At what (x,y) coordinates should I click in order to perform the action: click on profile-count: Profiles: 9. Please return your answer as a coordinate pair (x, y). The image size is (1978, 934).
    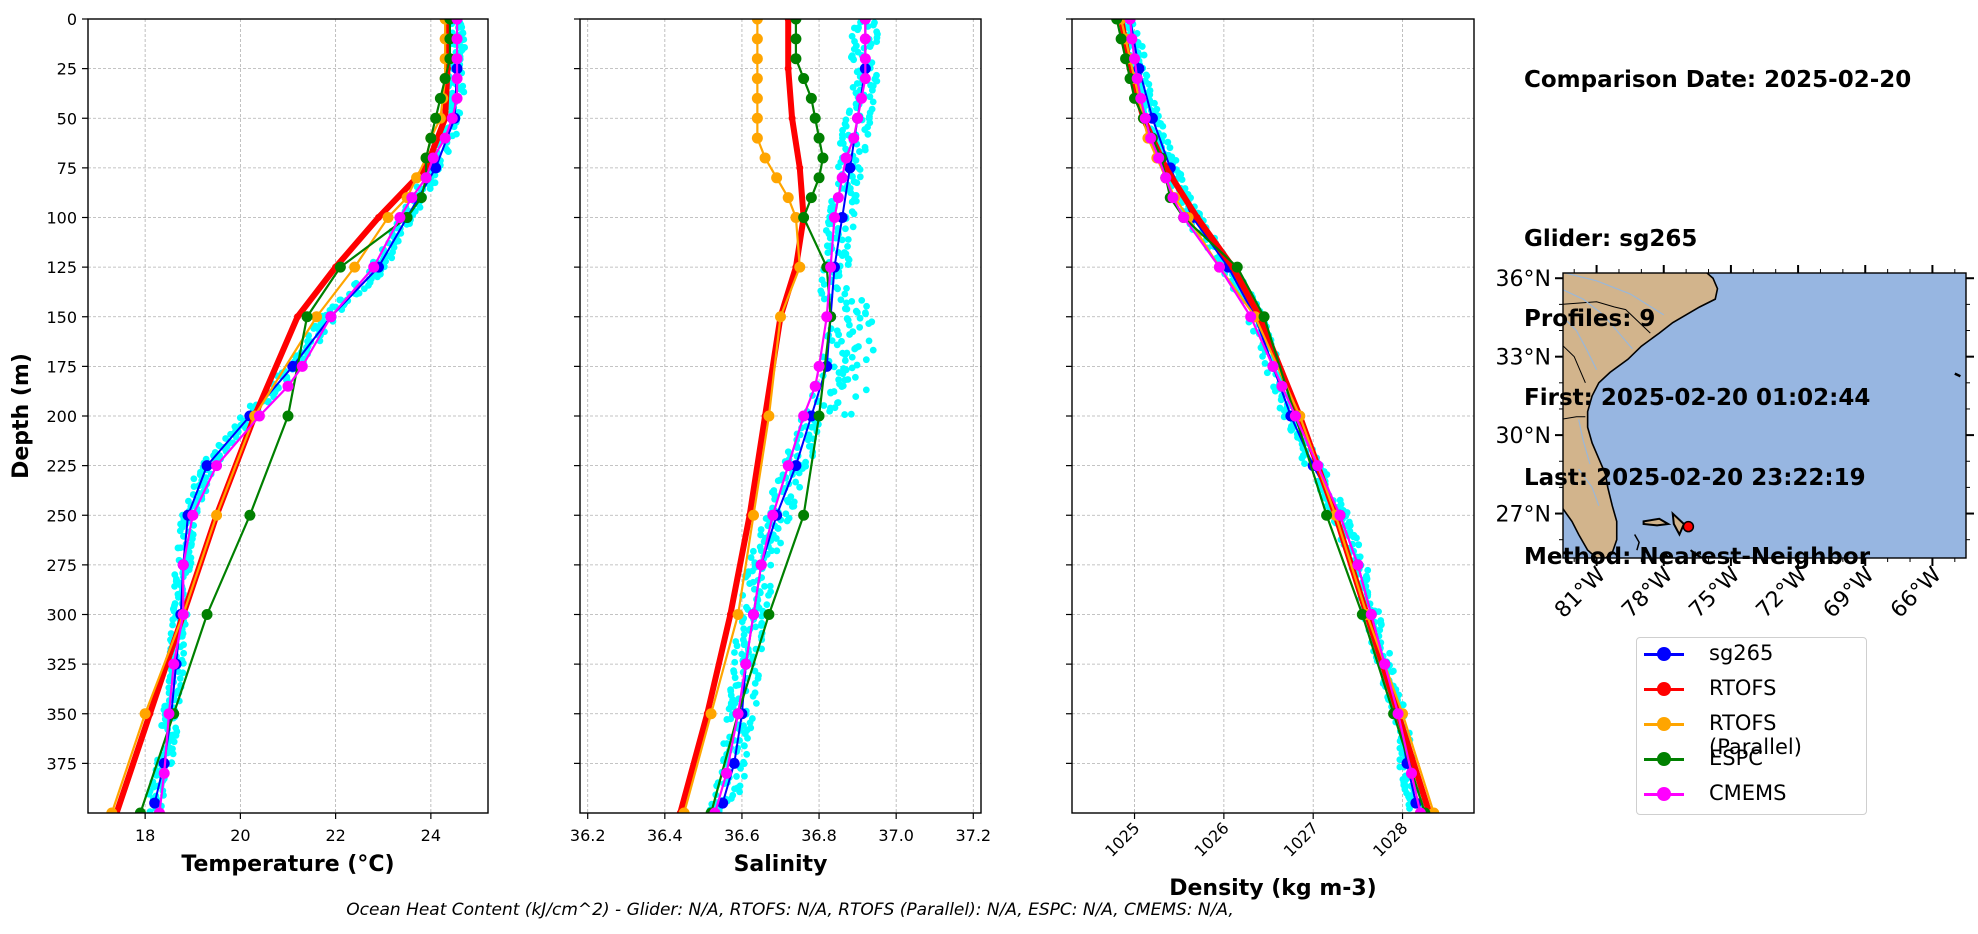
    Looking at the image, I should click on (1590, 318).